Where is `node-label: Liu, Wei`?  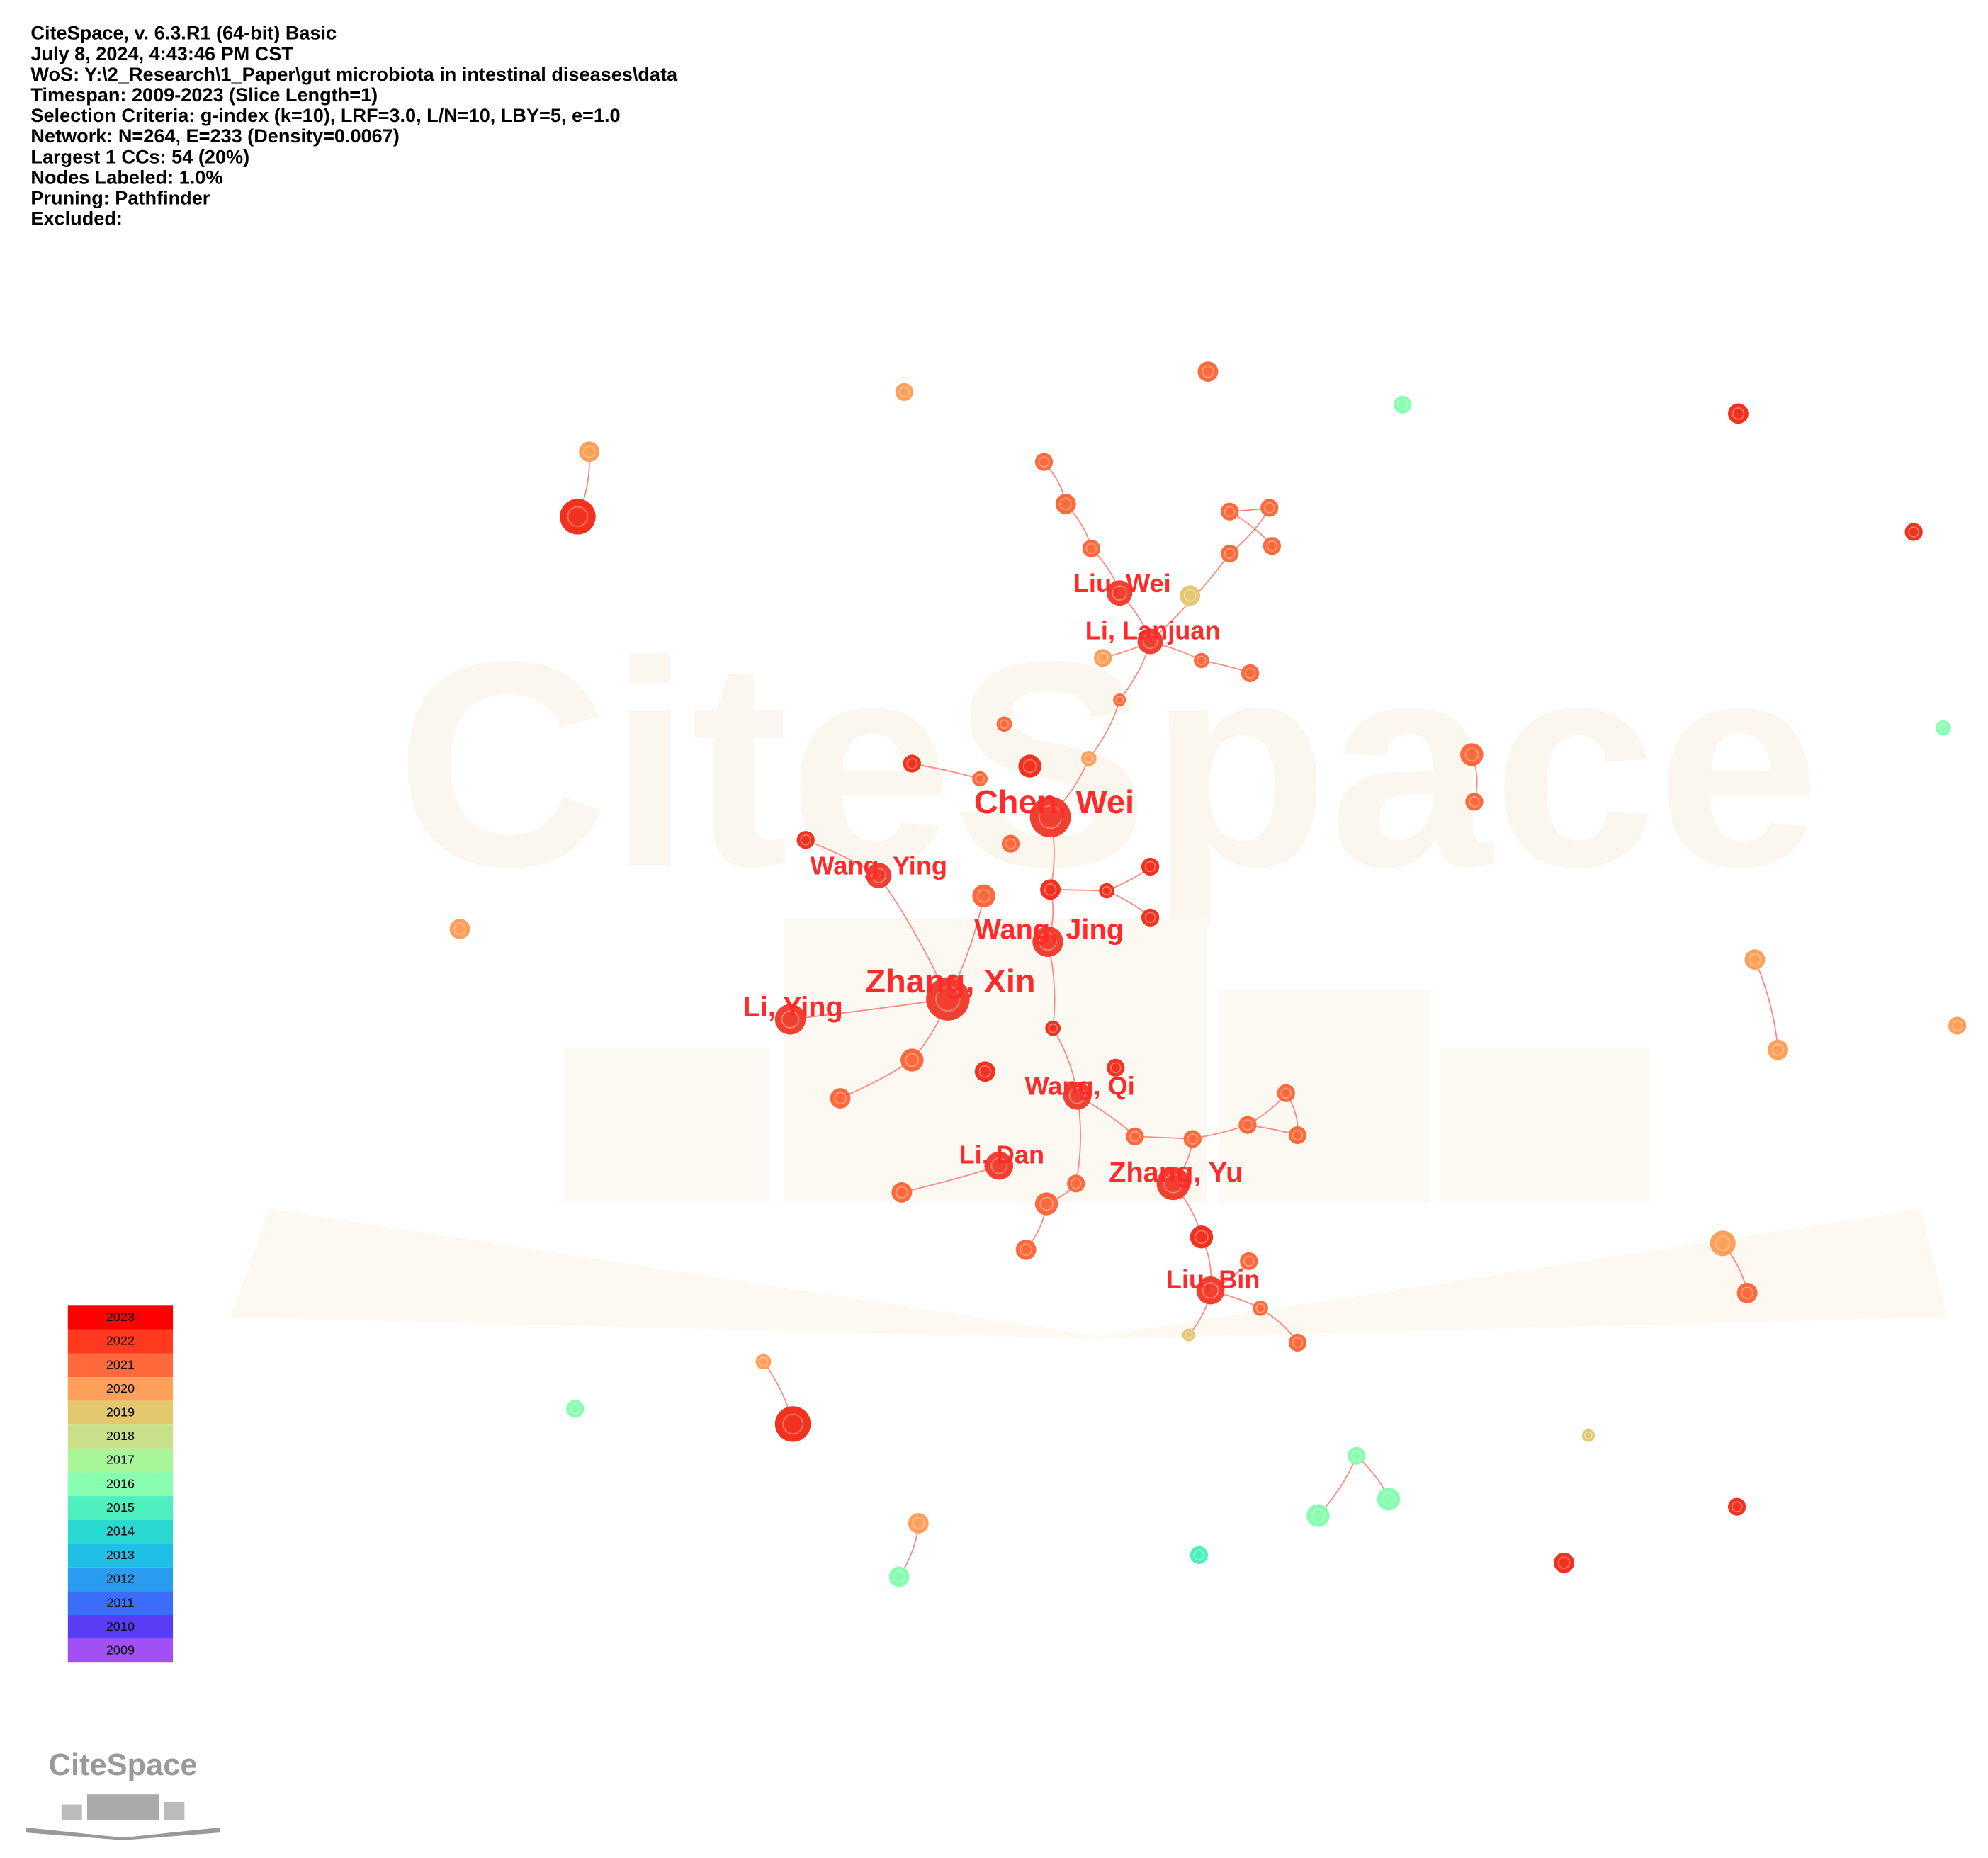 node-label: Liu, Wei is located at coordinates (1122, 583).